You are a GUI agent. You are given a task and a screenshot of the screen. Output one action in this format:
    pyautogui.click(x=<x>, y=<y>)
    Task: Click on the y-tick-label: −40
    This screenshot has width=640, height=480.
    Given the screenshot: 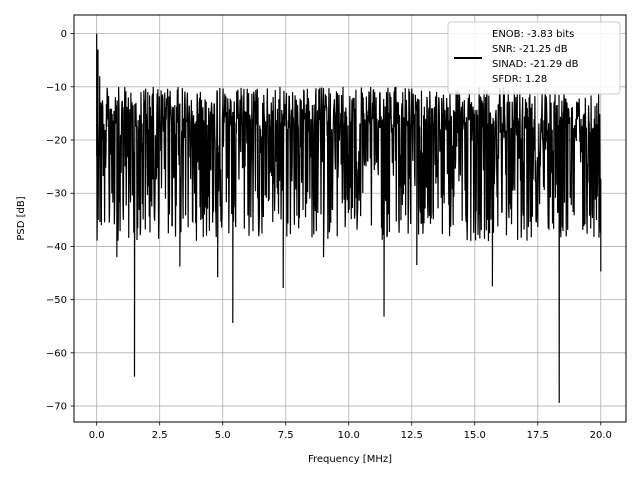 What is the action you would take?
    pyautogui.click(x=56, y=247)
    